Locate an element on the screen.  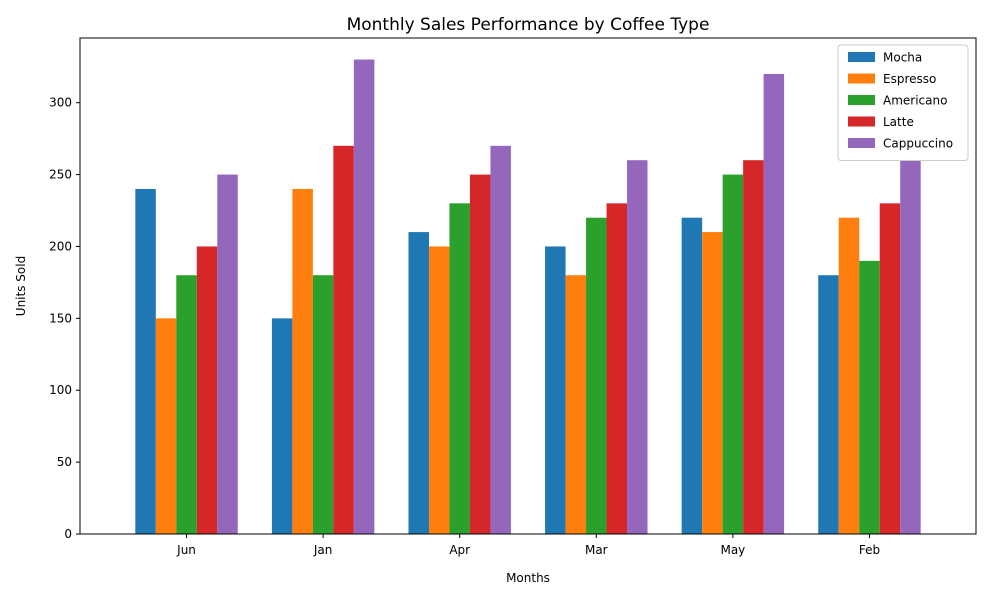
x-tick-label: Feb is located at coordinates (869, 550).